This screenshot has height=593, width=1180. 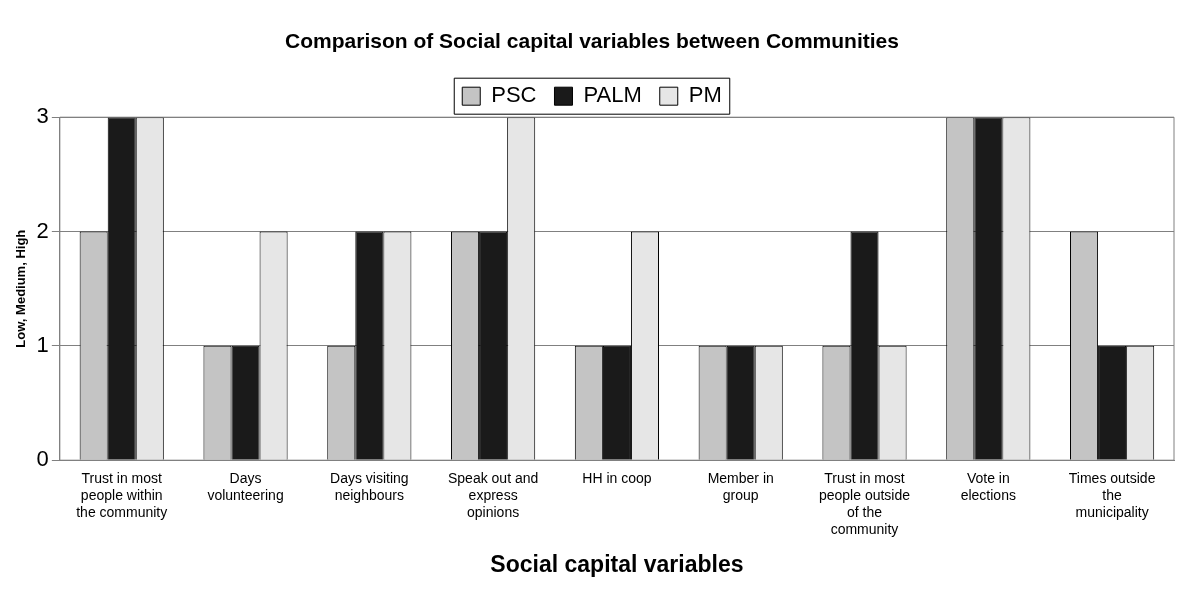 What do you see at coordinates (617, 563) in the screenshot?
I see `x-axis-title: Social capital variables` at bounding box center [617, 563].